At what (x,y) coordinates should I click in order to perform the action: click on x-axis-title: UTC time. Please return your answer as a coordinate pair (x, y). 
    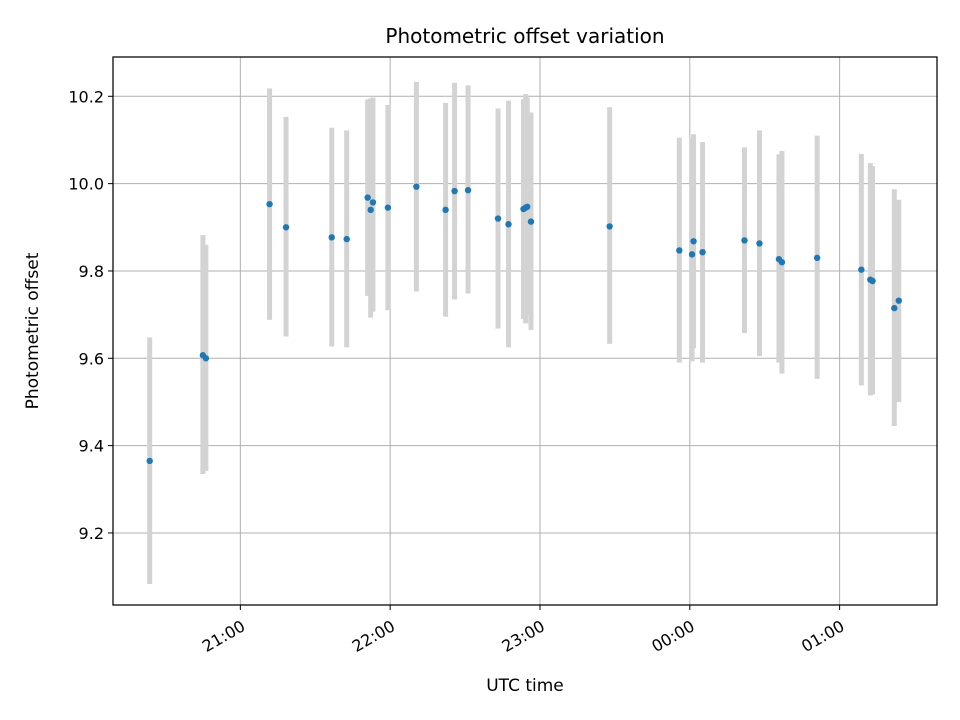
    Looking at the image, I should click on (525, 686).